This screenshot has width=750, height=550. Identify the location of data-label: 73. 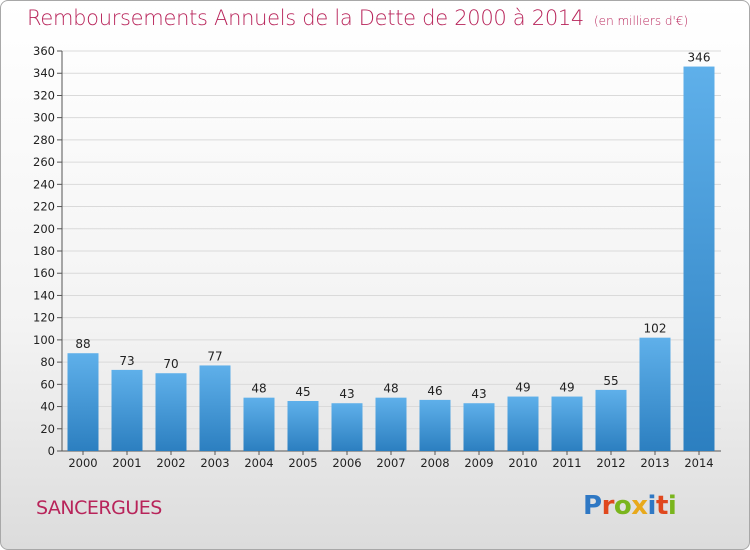
(126, 361).